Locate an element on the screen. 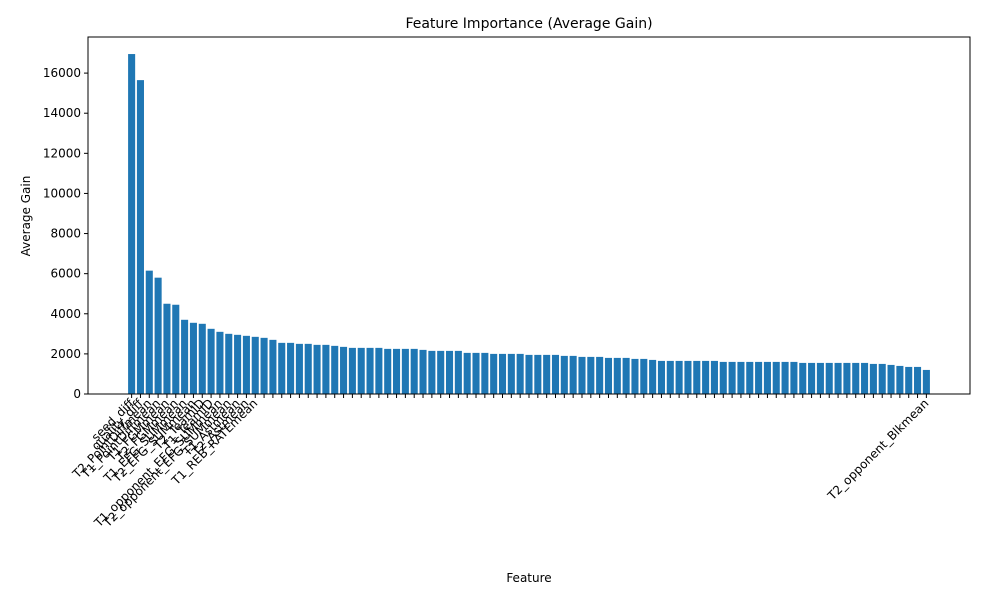 This screenshot has width=1000, height=600. y-tick-label: 10000 is located at coordinates (62, 193).